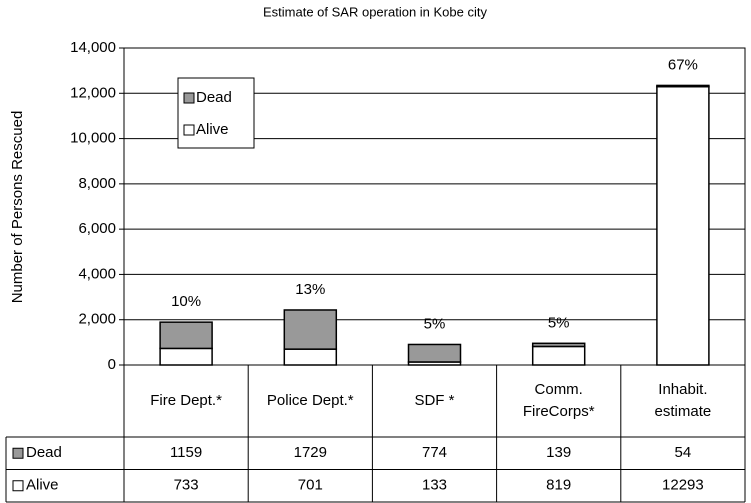 The image size is (751, 503). I want to click on legend-label: Dead, so click(214, 97).